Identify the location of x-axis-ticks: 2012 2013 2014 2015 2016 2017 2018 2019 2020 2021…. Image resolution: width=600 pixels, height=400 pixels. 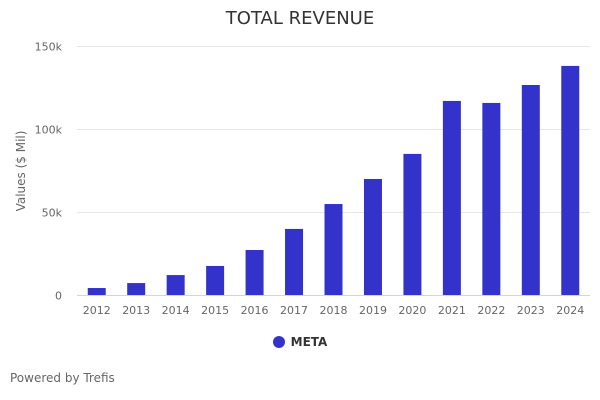
(334, 310).